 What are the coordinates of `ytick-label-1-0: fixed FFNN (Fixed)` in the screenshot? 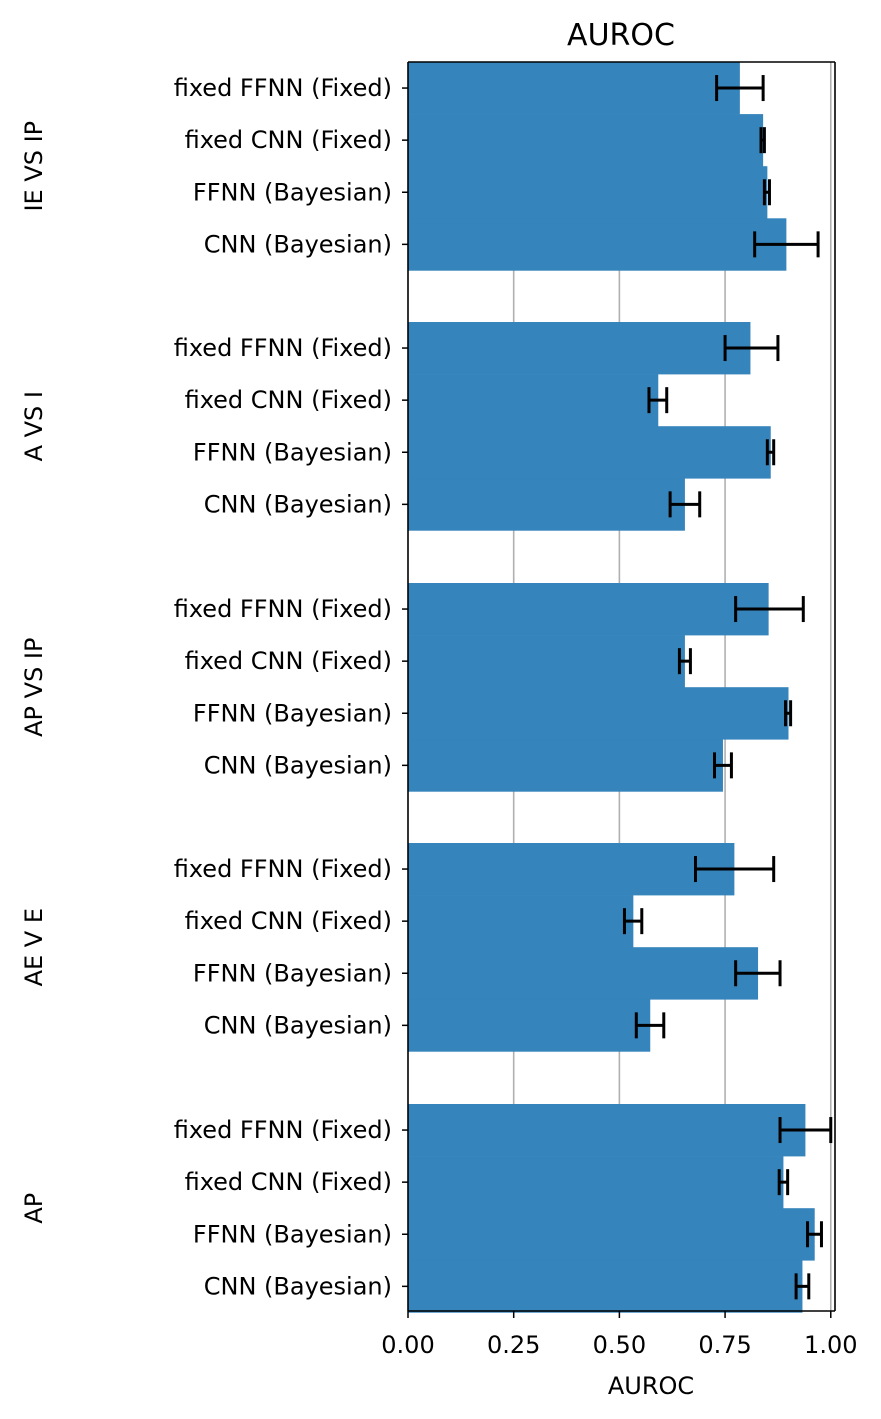 It's located at (283, 348).